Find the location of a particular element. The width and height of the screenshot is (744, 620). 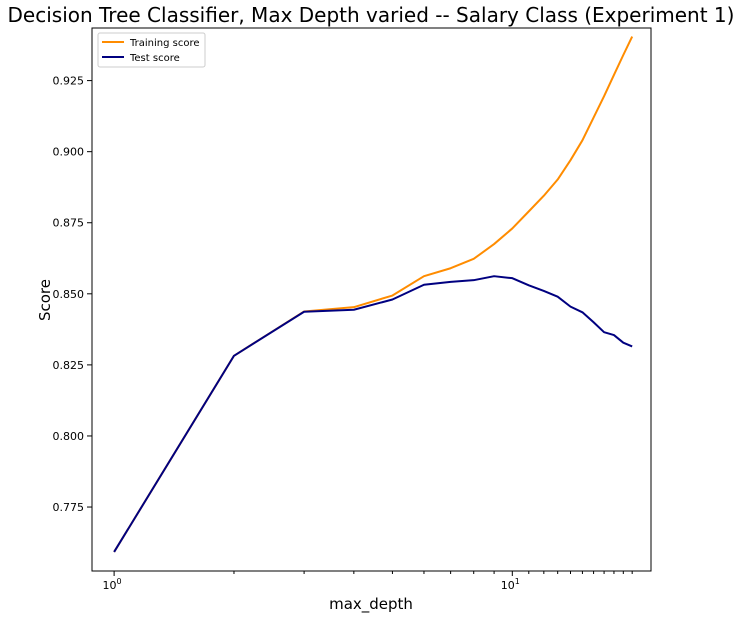

legend-box is located at coordinates (151, 50).